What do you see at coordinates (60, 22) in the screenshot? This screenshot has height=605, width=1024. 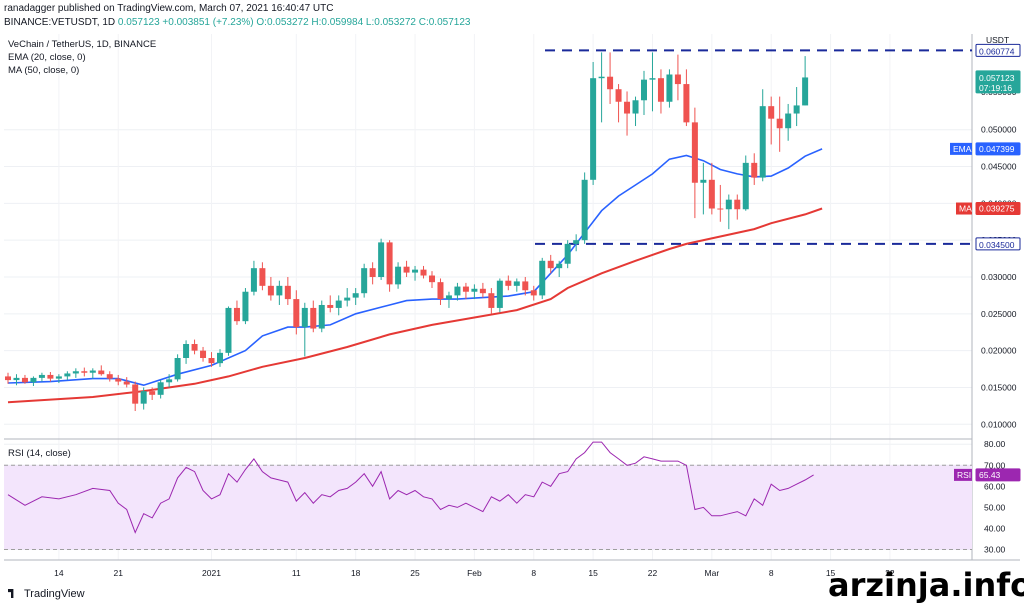 I see `symbol-name: BINANCE:VETUSDT, 1D` at bounding box center [60, 22].